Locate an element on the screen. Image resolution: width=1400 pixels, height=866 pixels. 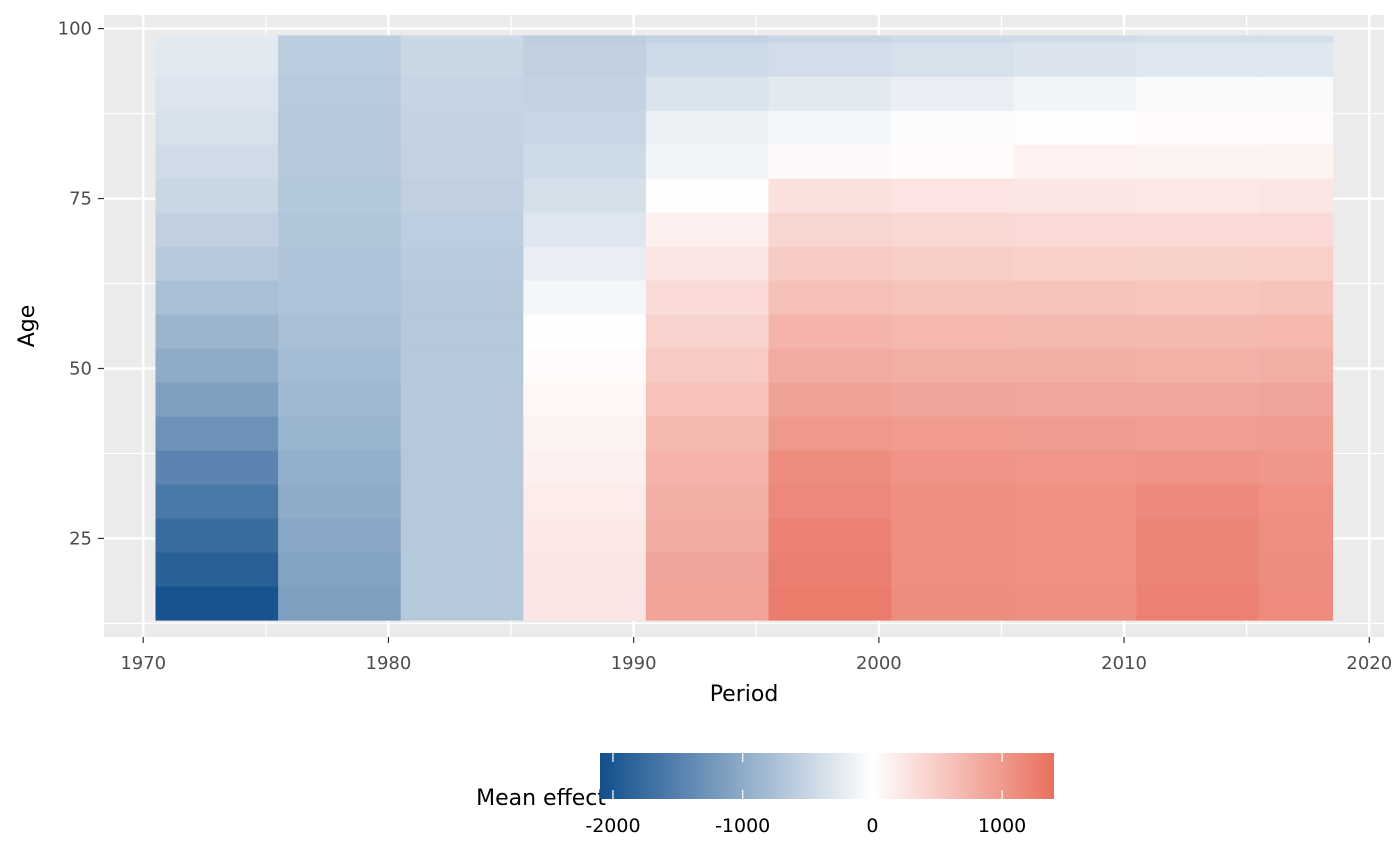
legend-ticks: -2000 -1000 0 1000 is located at coordinates (805, 795).